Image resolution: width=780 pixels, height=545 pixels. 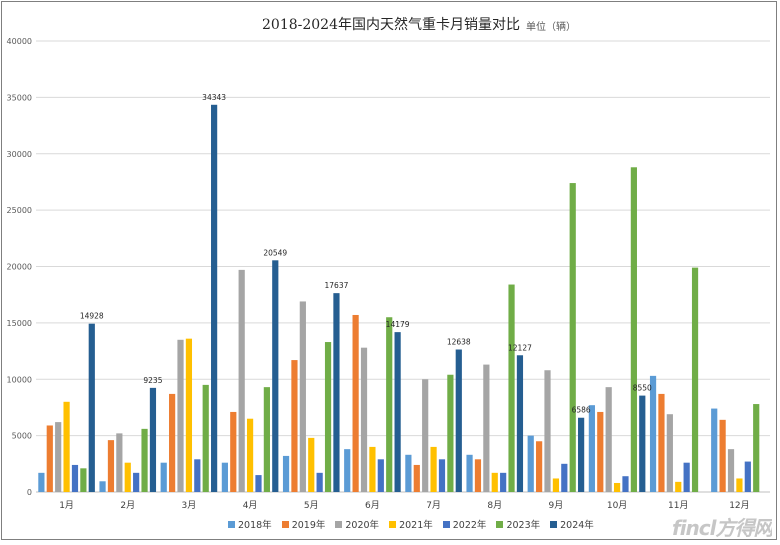 I want to click on bar-2024年-1月, so click(x=91, y=407).